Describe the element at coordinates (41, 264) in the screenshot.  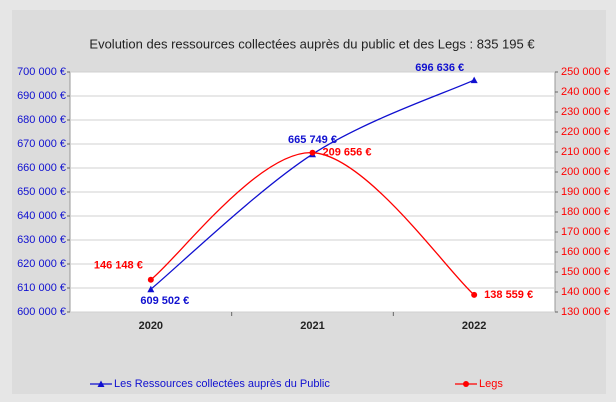
I see `y-tick-label: 620 000 €` at that location.